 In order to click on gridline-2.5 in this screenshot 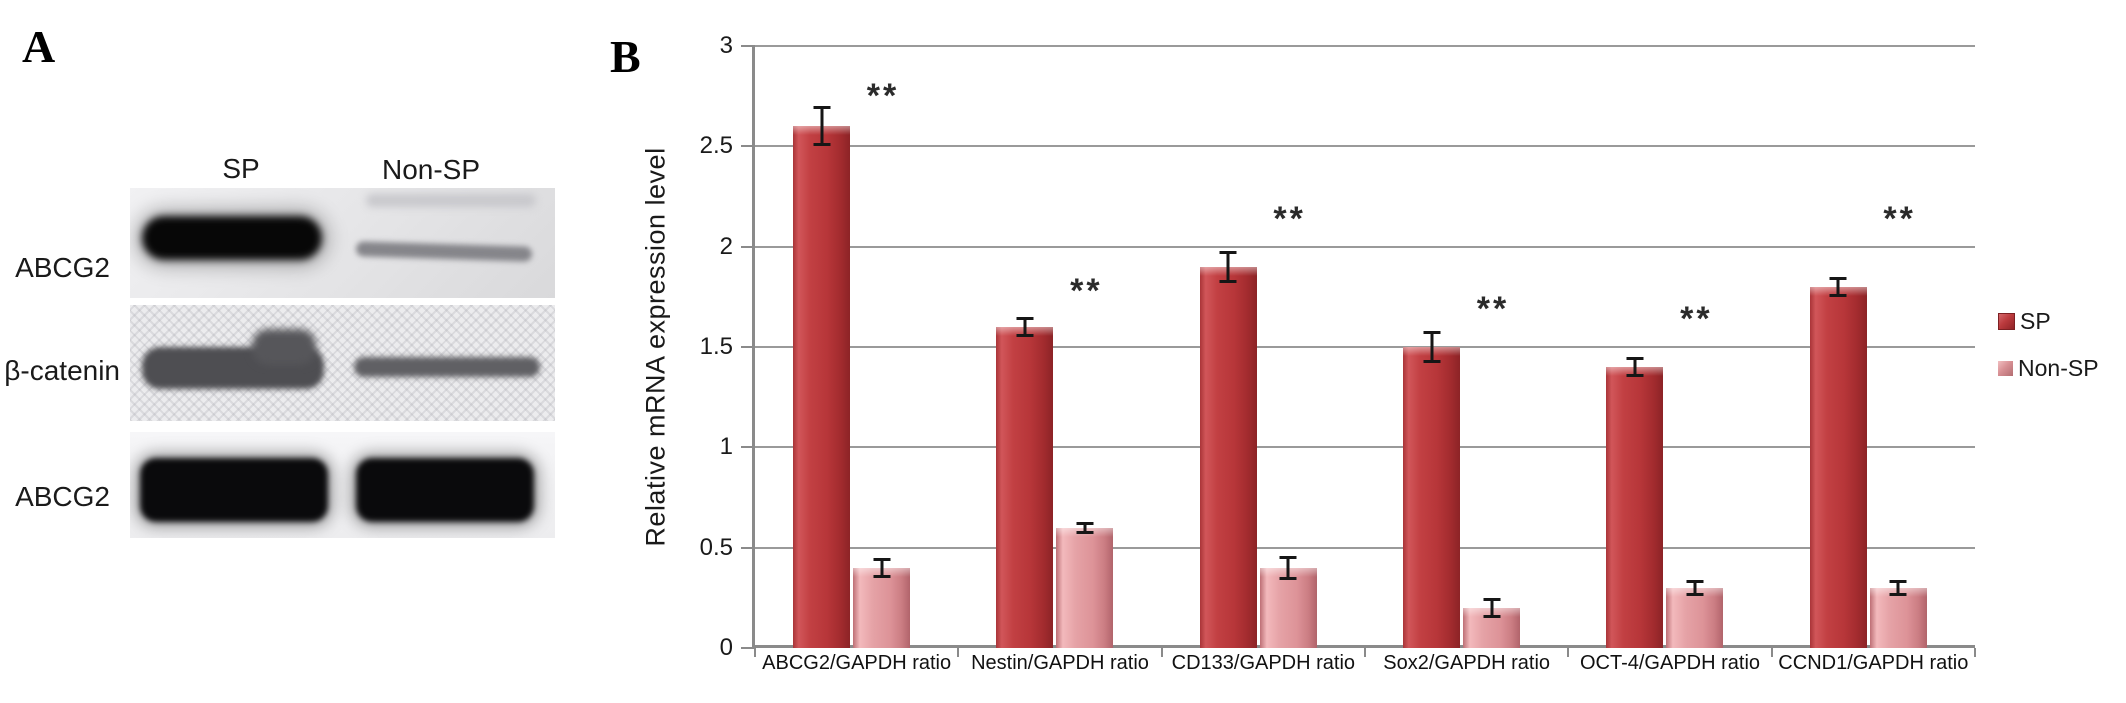, I will do `click(1365, 146)`.